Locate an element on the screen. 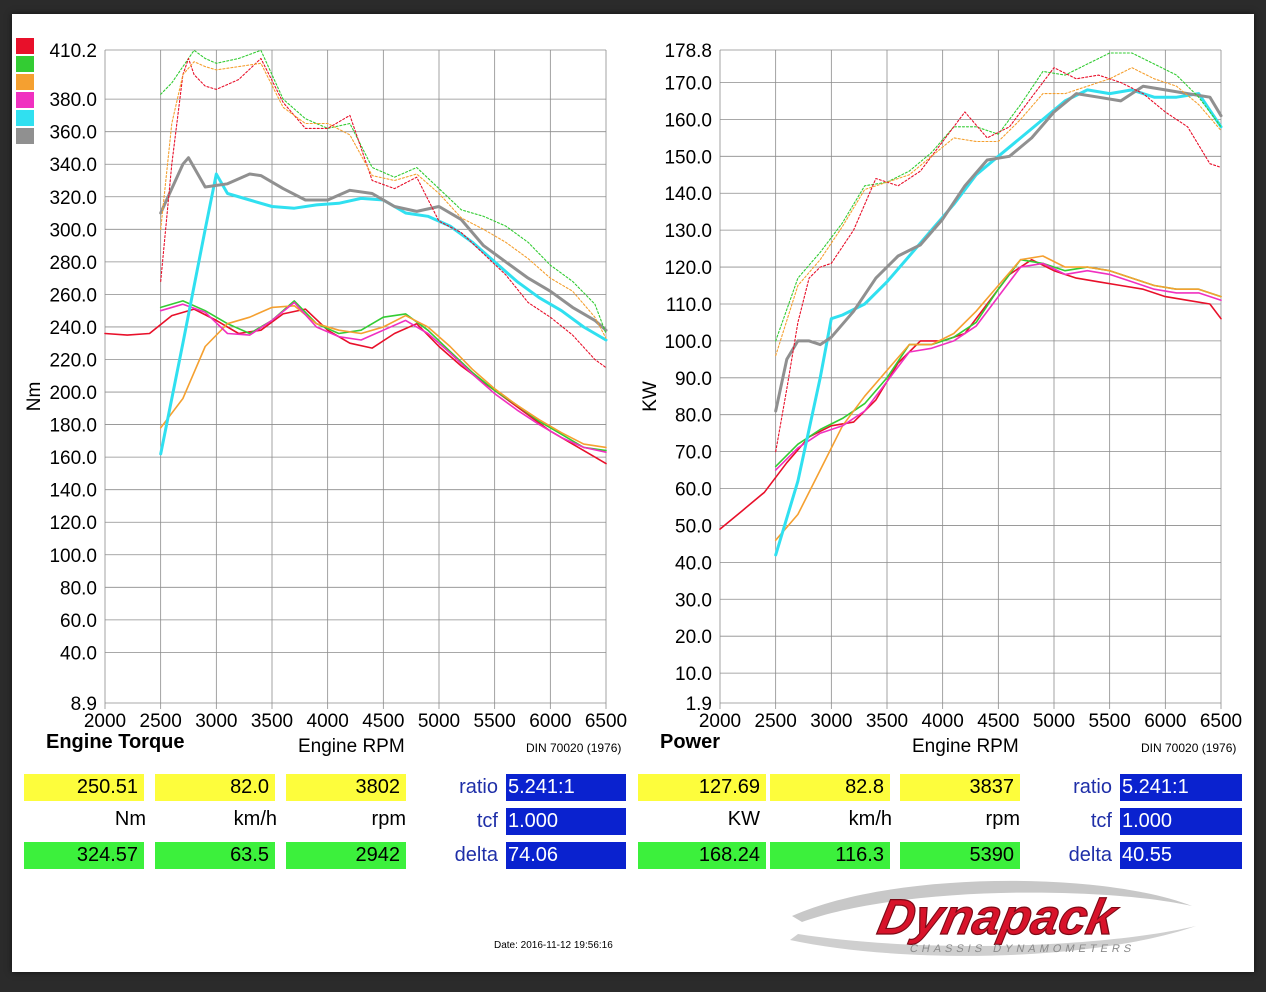  torque-y-tick-label: 60.0 is located at coordinates (78, 621).